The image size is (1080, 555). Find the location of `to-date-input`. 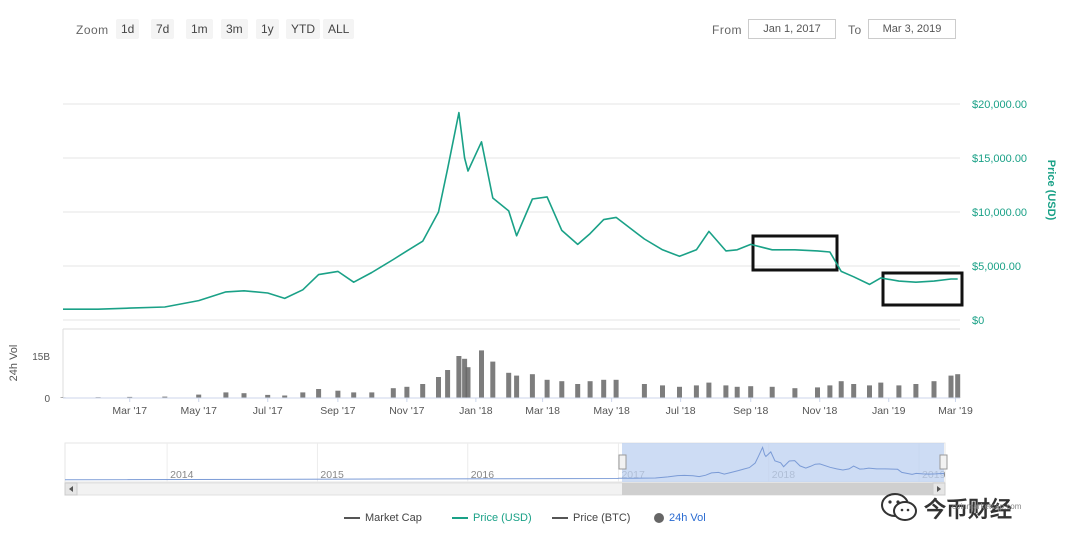

to-date-input is located at coordinates (912, 29).